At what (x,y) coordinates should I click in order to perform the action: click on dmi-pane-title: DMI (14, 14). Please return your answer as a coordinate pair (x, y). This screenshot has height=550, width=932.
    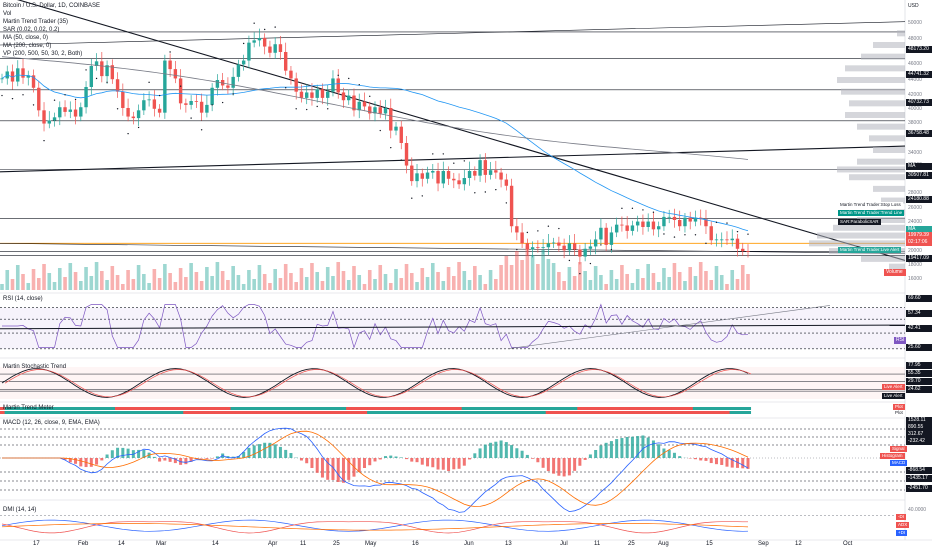
    Looking at the image, I should click on (20, 510).